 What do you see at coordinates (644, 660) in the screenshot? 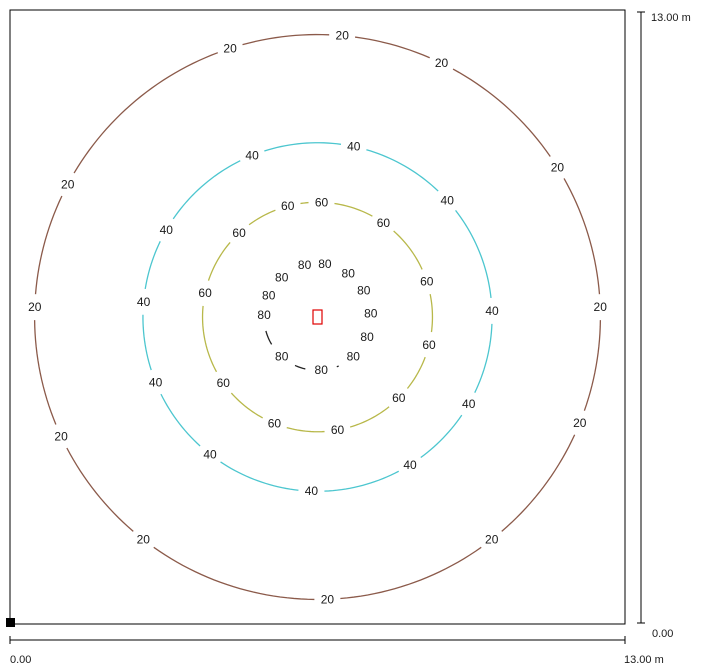
I see `x-max-label: 13.00 m` at bounding box center [644, 660].